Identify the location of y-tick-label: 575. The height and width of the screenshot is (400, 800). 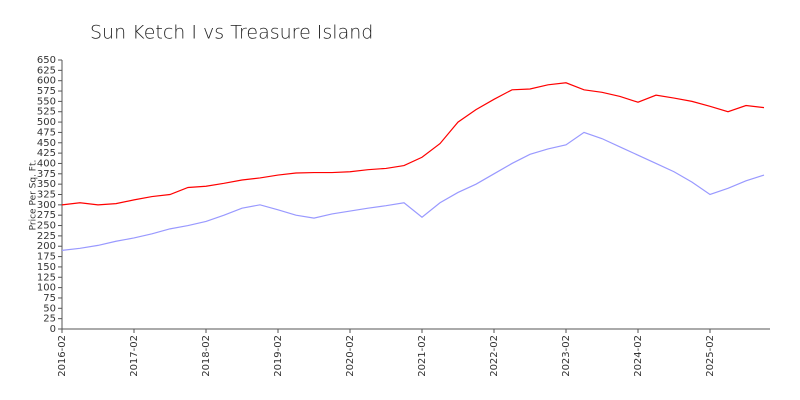
(46, 91).